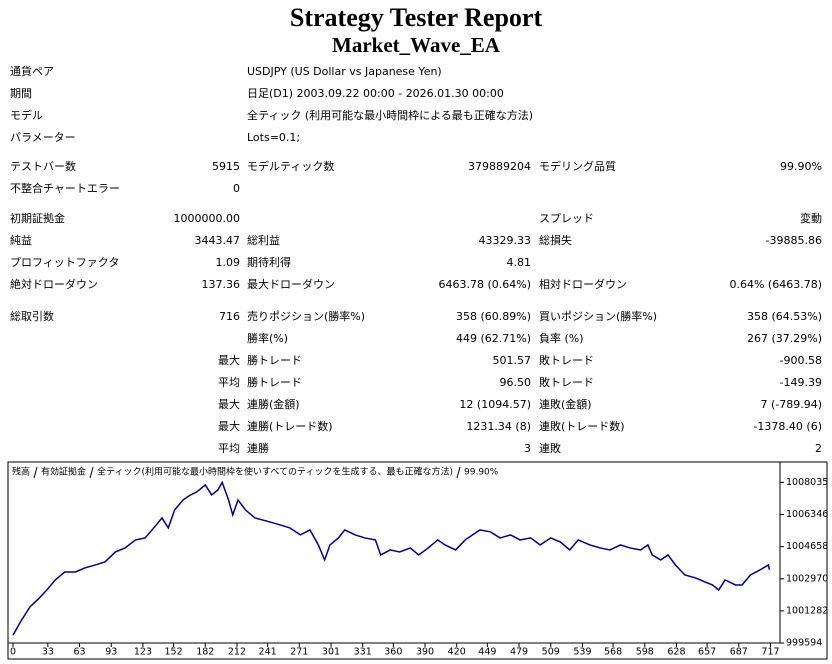 This screenshot has width=832, height=664. I want to click on stat-value: 6463.78 (0.64%), so click(484, 284).